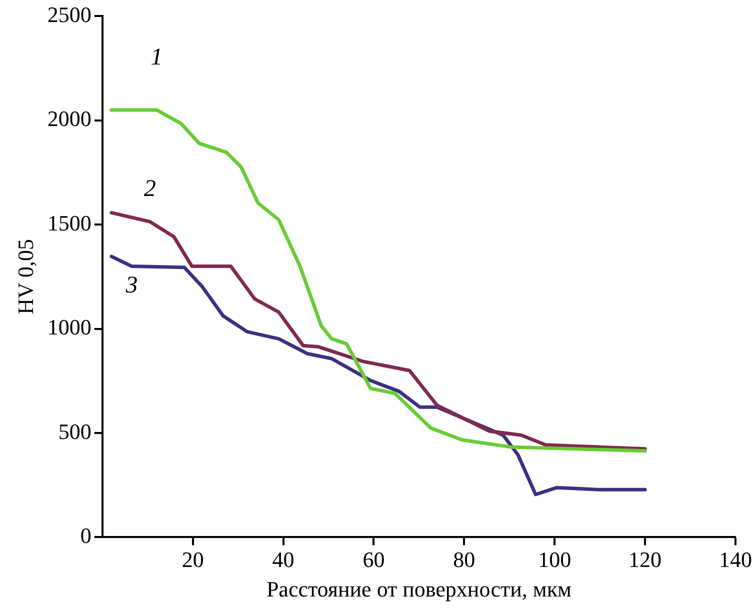 The image size is (755, 612). Describe the element at coordinates (69, 119) in the screenshot. I see `y-tick-label: 2000` at that location.